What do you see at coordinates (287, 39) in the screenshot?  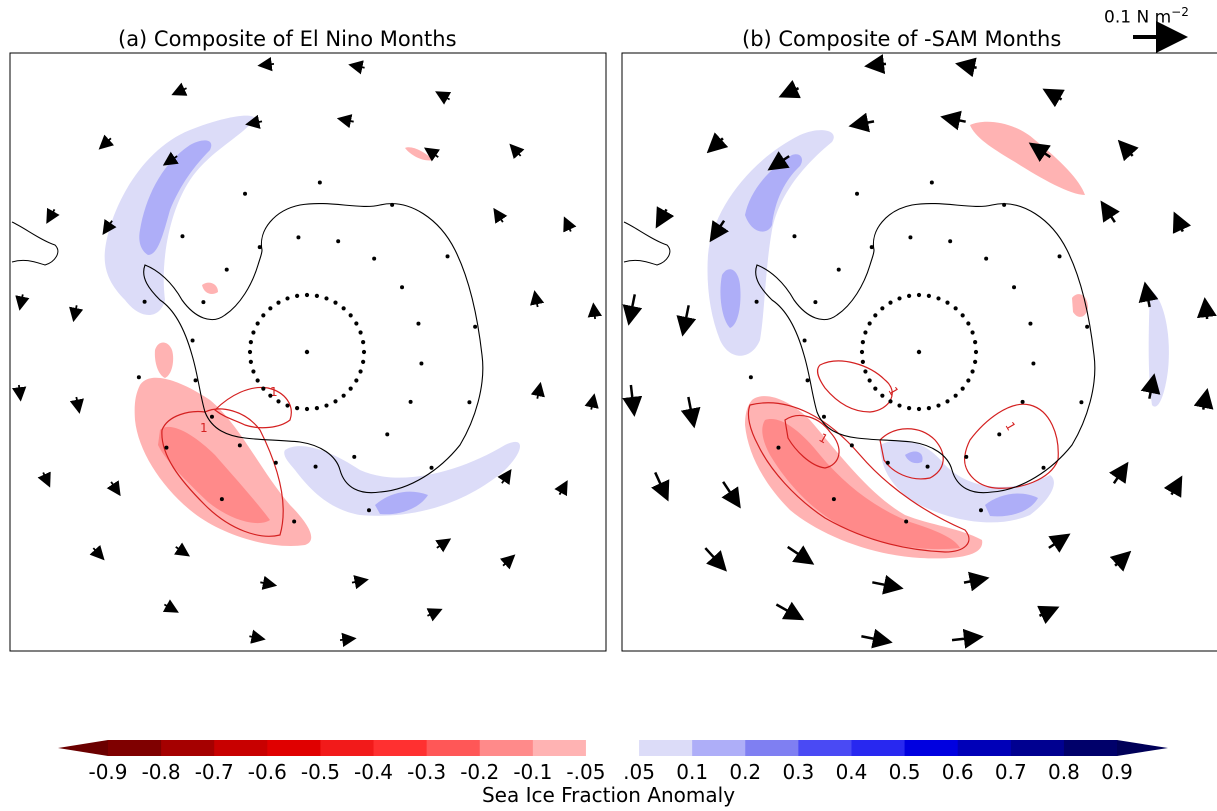 I see `panel-a-title: (a) Composite of El Nino Months` at bounding box center [287, 39].